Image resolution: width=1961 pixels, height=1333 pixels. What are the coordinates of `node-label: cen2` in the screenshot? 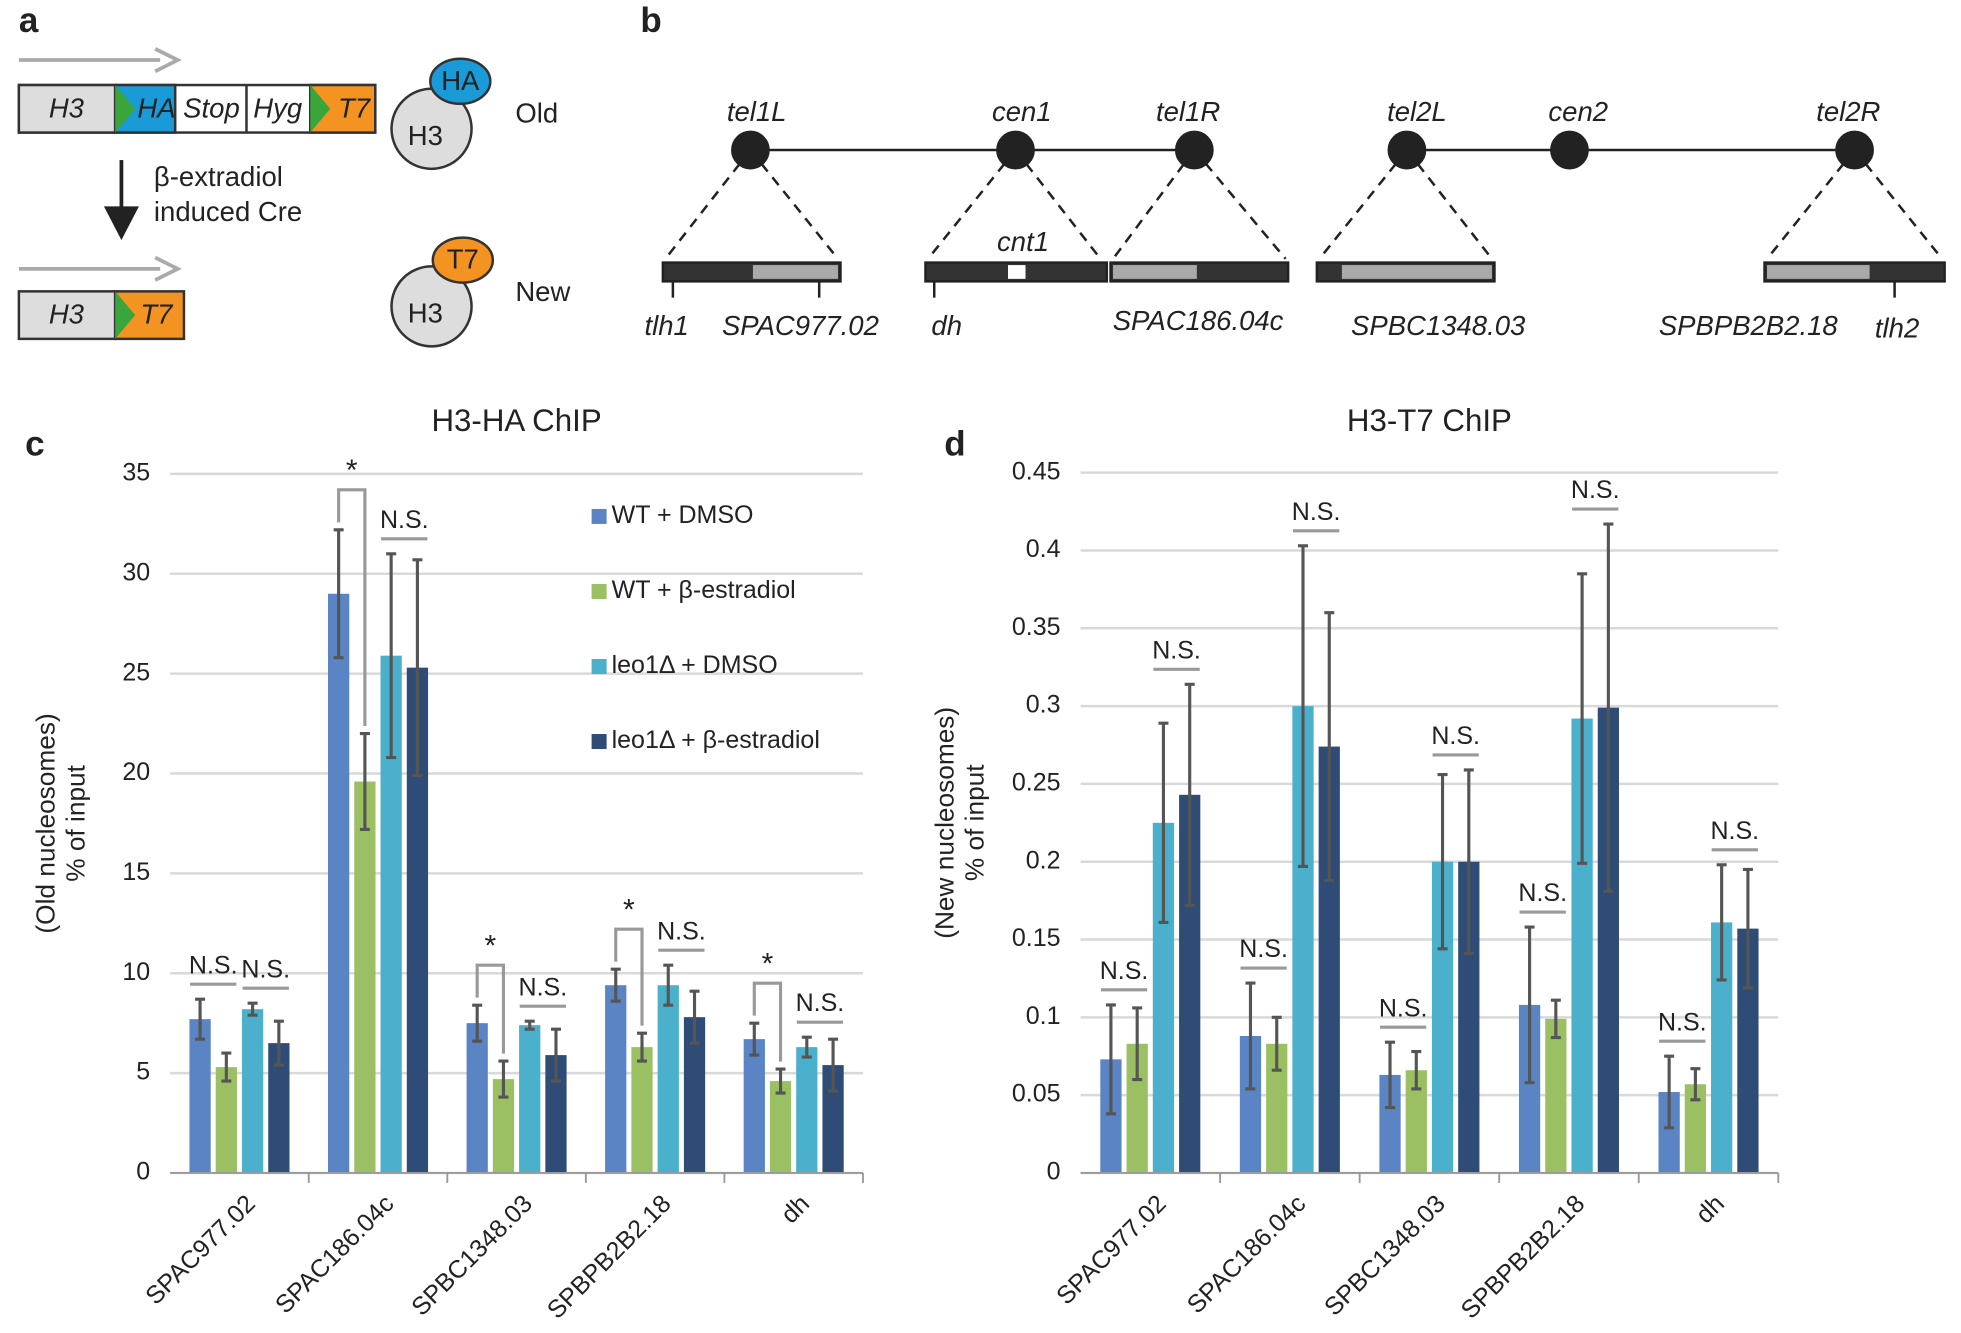 It's located at (1578, 111).